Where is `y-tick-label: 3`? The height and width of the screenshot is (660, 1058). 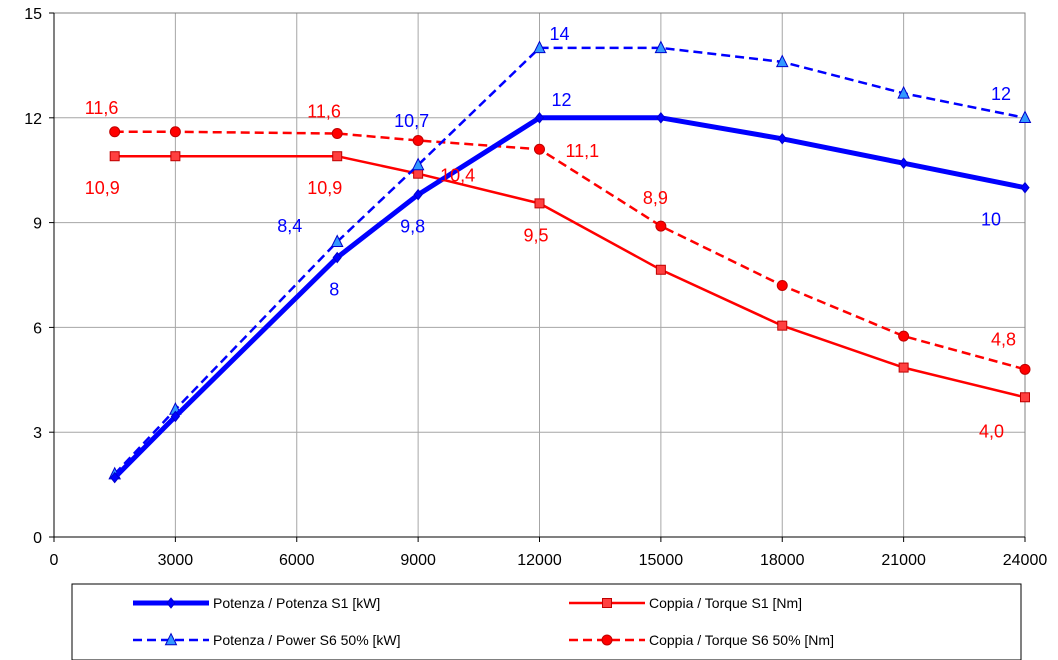
y-tick-label: 3 is located at coordinates (37, 433).